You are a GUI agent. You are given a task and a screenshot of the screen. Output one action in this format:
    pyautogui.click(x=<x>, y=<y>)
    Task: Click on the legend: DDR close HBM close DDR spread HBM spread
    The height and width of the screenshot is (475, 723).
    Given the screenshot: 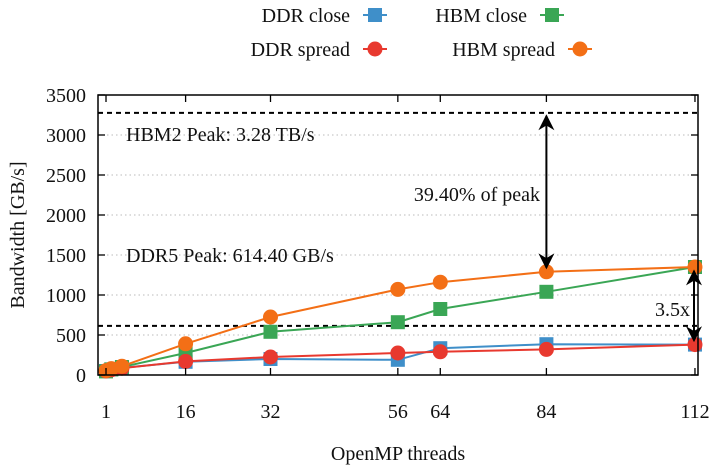 What is the action you would take?
    pyautogui.click(x=421, y=33)
    